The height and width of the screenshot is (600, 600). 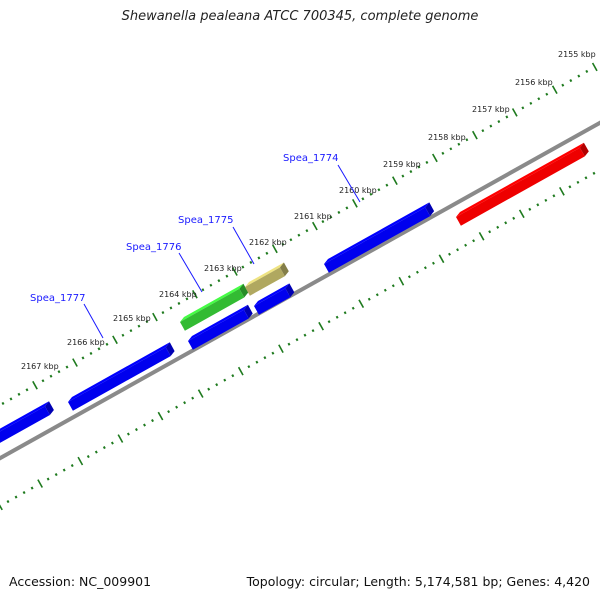 I want to click on gene-feature-red, so click(x=522, y=184).